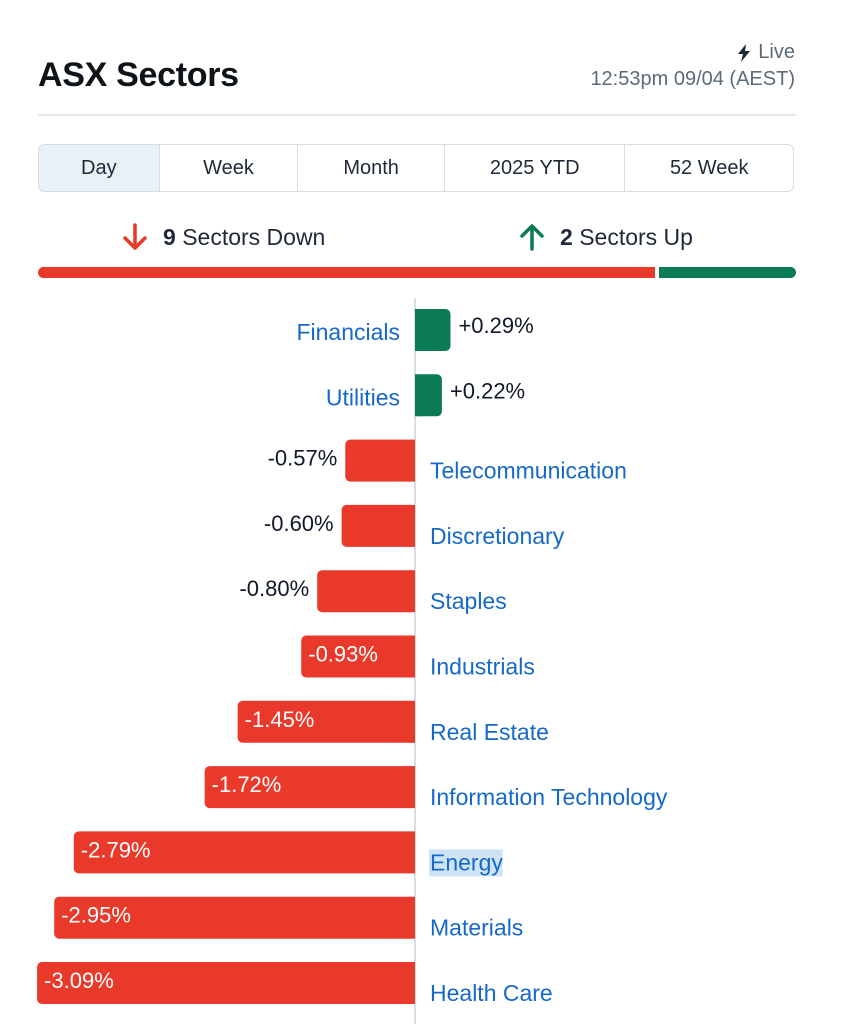 Image resolution: width=841 pixels, height=1024 pixels. I want to click on value-label: -0.60%, so click(299, 523).